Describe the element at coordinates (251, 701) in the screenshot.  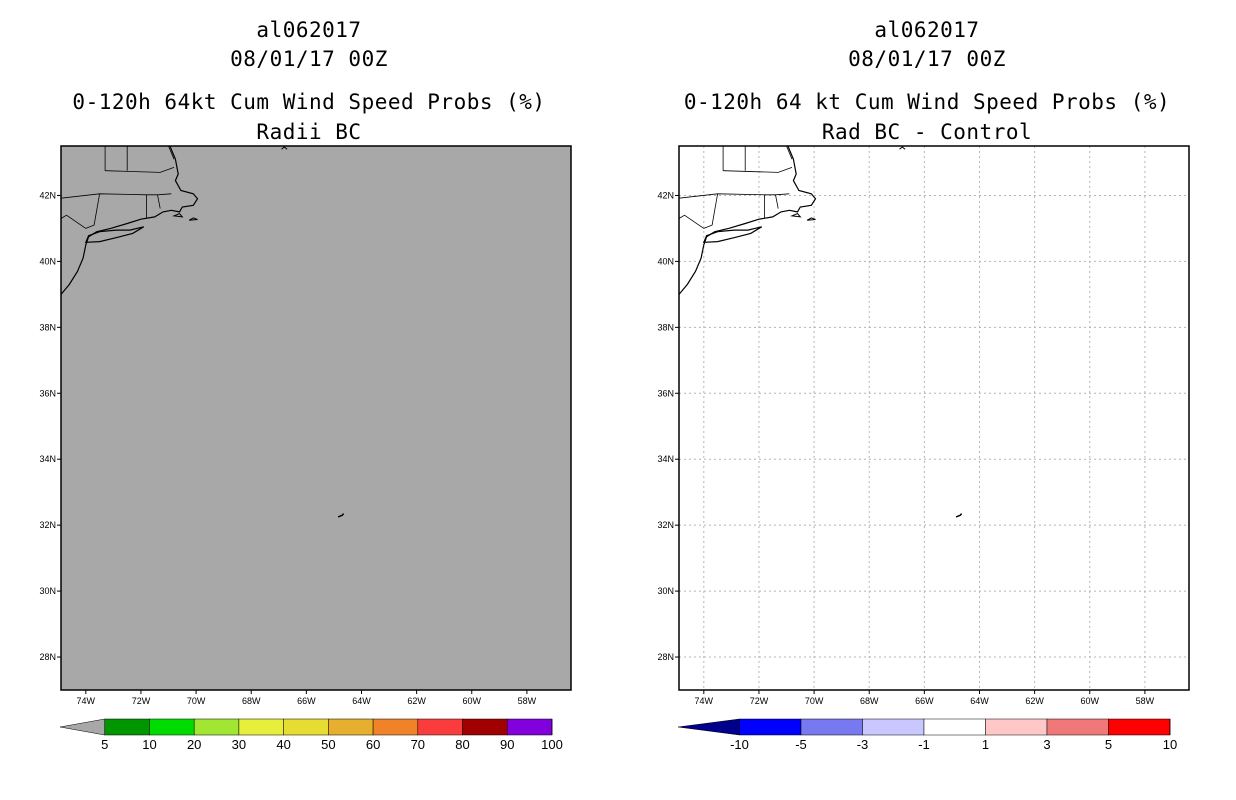
I see `lon-tick-label: 68W` at that location.